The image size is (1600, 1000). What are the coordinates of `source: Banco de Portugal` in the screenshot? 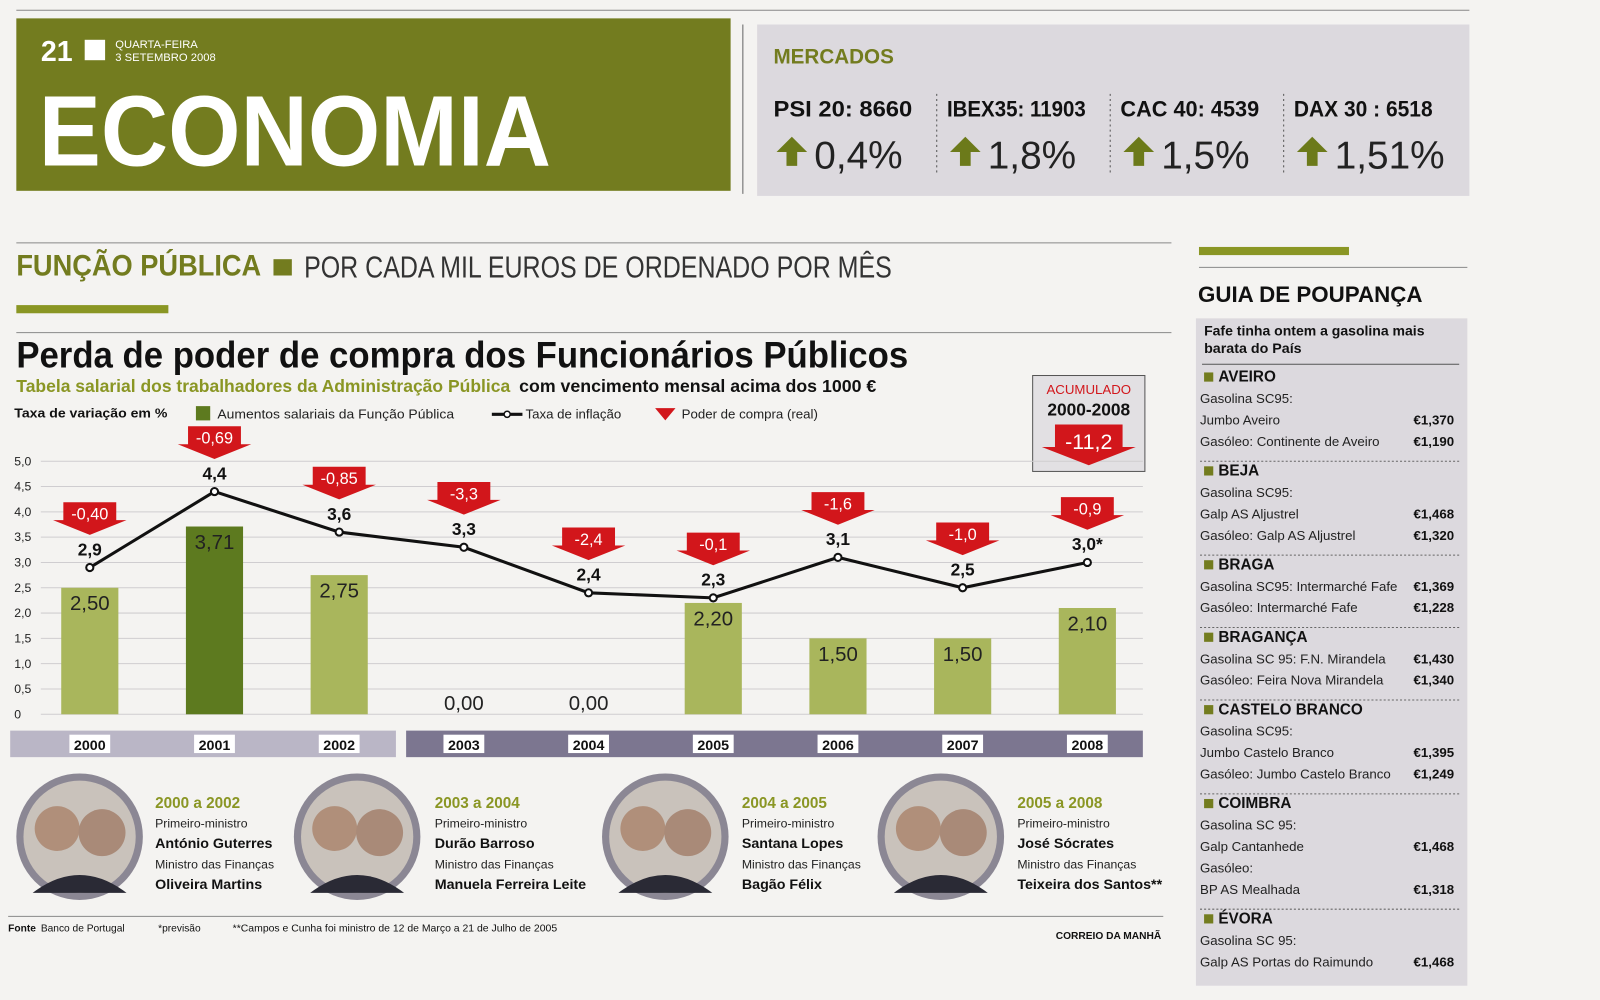 It's located at (83, 929).